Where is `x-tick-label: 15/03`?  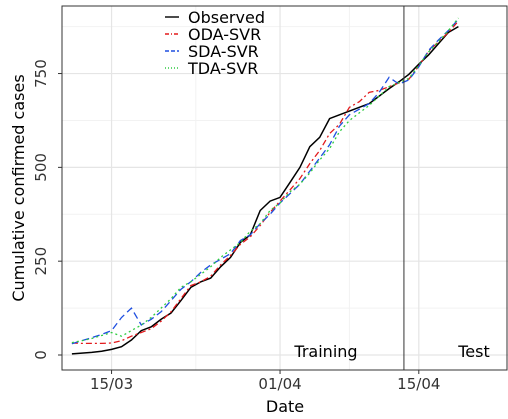
x-tick-label: 15/03 is located at coordinates (111, 384).